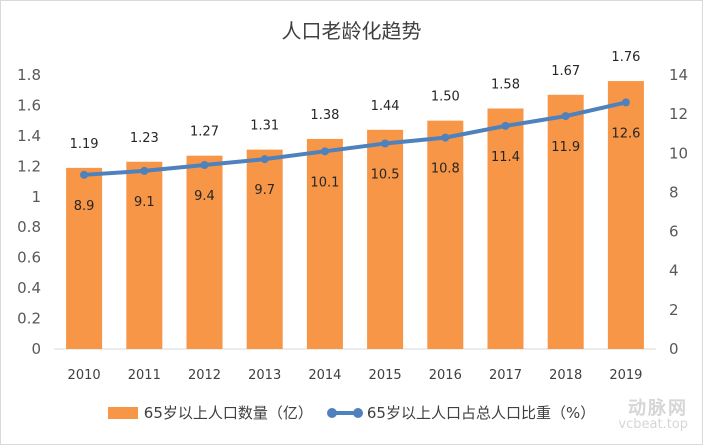 The height and width of the screenshot is (445, 703). Describe the element at coordinates (674, 349) in the screenshot. I see `right-axis-tick: 0` at that location.